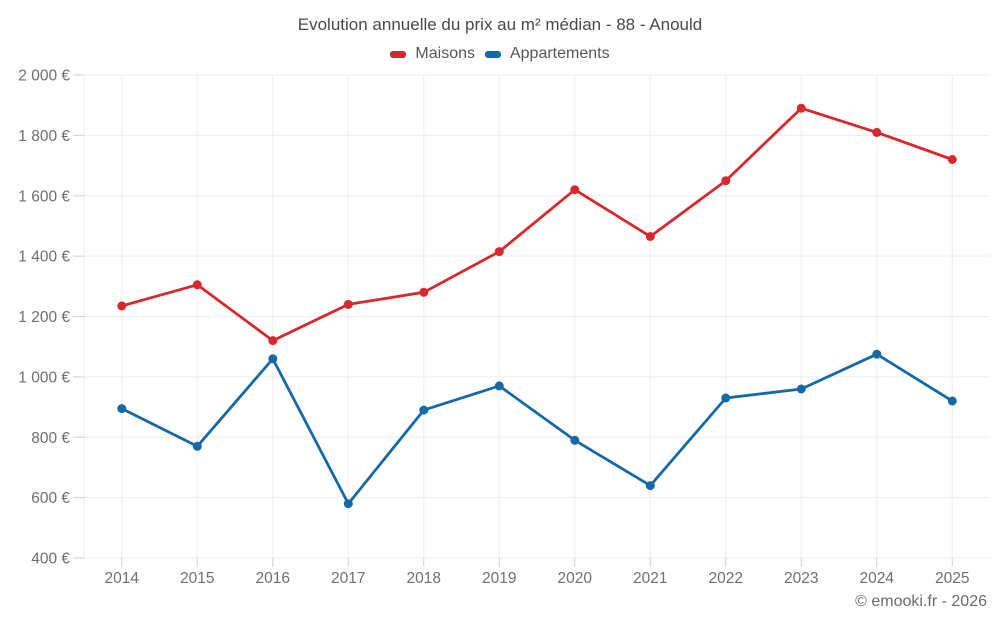 The width and height of the screenshot is (1000, 625). What do you see at coordinates (726, 181) in the screenshot?
I see `data-point-maisons-2022` at bounding box center [726, 181].